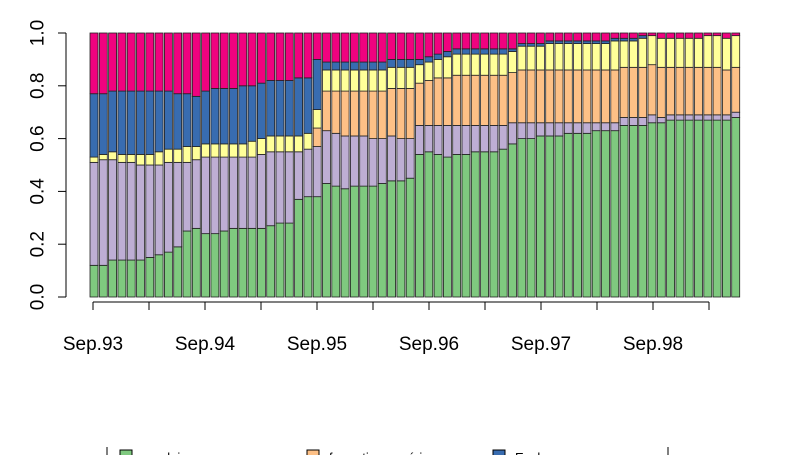 Image resolution: width=808 pixels, height=455 pixels. I want to click on y-tick-label: 0.6, so click(38, 138).